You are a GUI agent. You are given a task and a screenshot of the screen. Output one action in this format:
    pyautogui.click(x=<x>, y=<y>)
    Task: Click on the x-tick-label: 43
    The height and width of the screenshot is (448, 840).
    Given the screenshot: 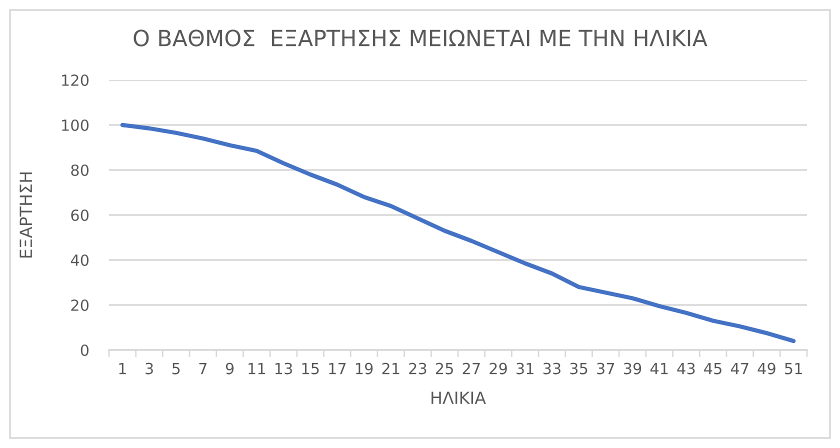 What is the action you would take?
    pyautogui.click(x=686, y=368)
    